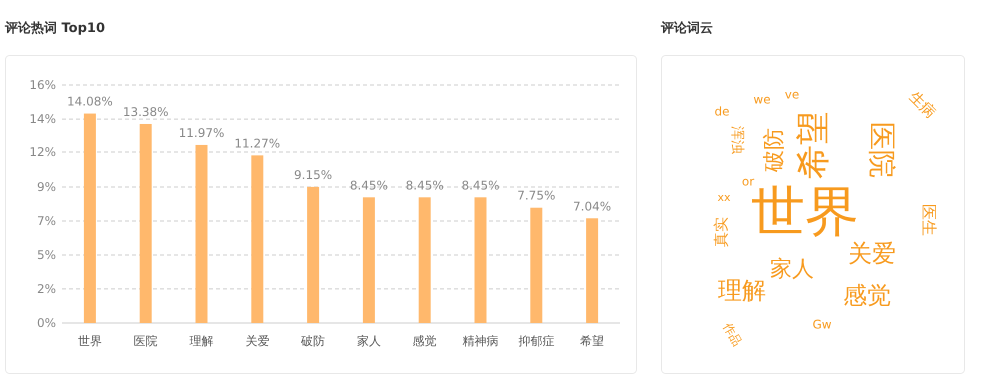  Describe the element at coordinates (792, 269) in the screenshot. I see `text: 家人` at that location.